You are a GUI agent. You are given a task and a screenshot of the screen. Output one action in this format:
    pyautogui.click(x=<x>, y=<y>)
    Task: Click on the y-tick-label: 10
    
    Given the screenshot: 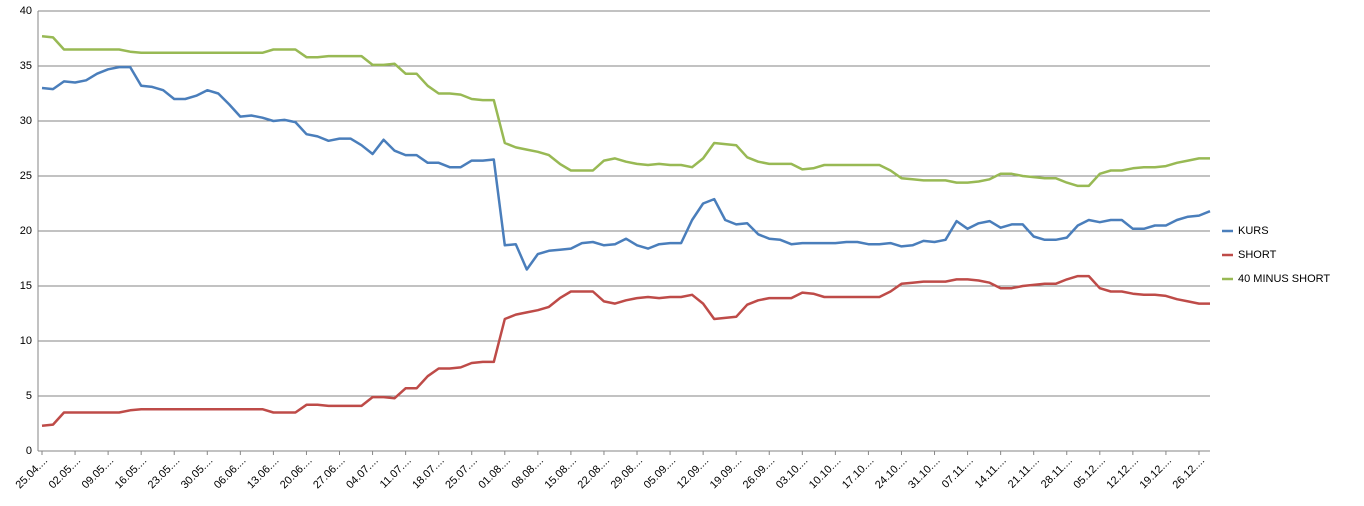 What is the action you would take?
    pyautogui.click(x=26, y=341)
    